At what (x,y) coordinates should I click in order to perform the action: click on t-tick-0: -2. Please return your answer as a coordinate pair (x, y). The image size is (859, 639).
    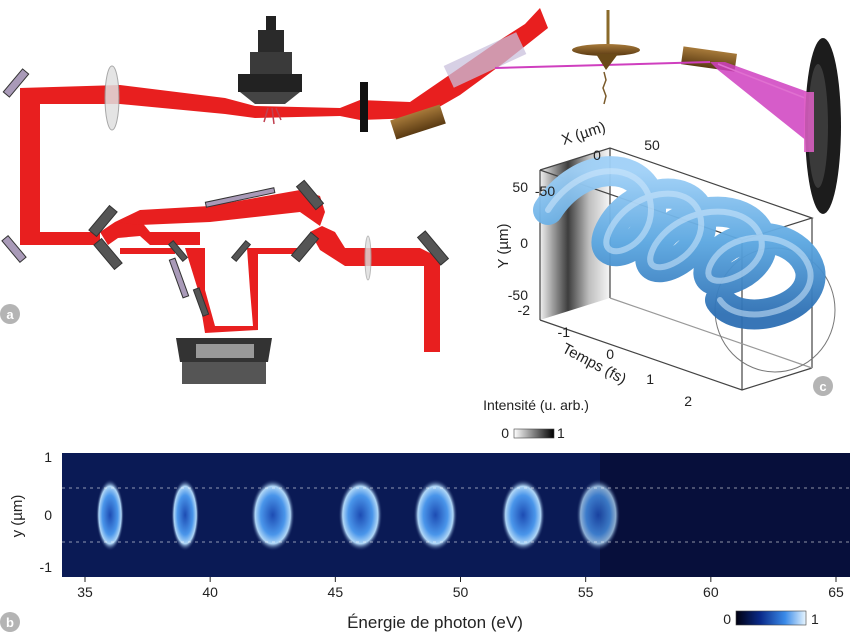
    Looking at the image, I should click on (524, 310).